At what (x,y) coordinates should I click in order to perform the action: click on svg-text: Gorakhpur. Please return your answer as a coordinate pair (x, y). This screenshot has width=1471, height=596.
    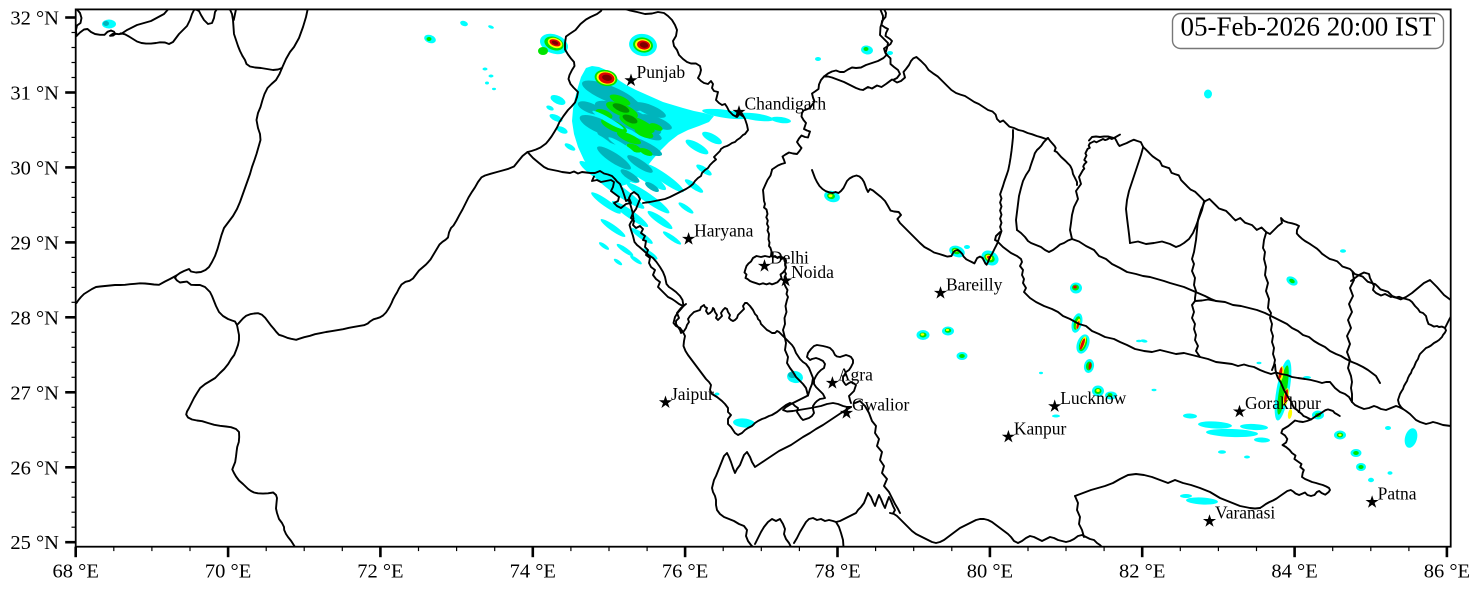
    Looking at the image, I should click on (1283, 403).